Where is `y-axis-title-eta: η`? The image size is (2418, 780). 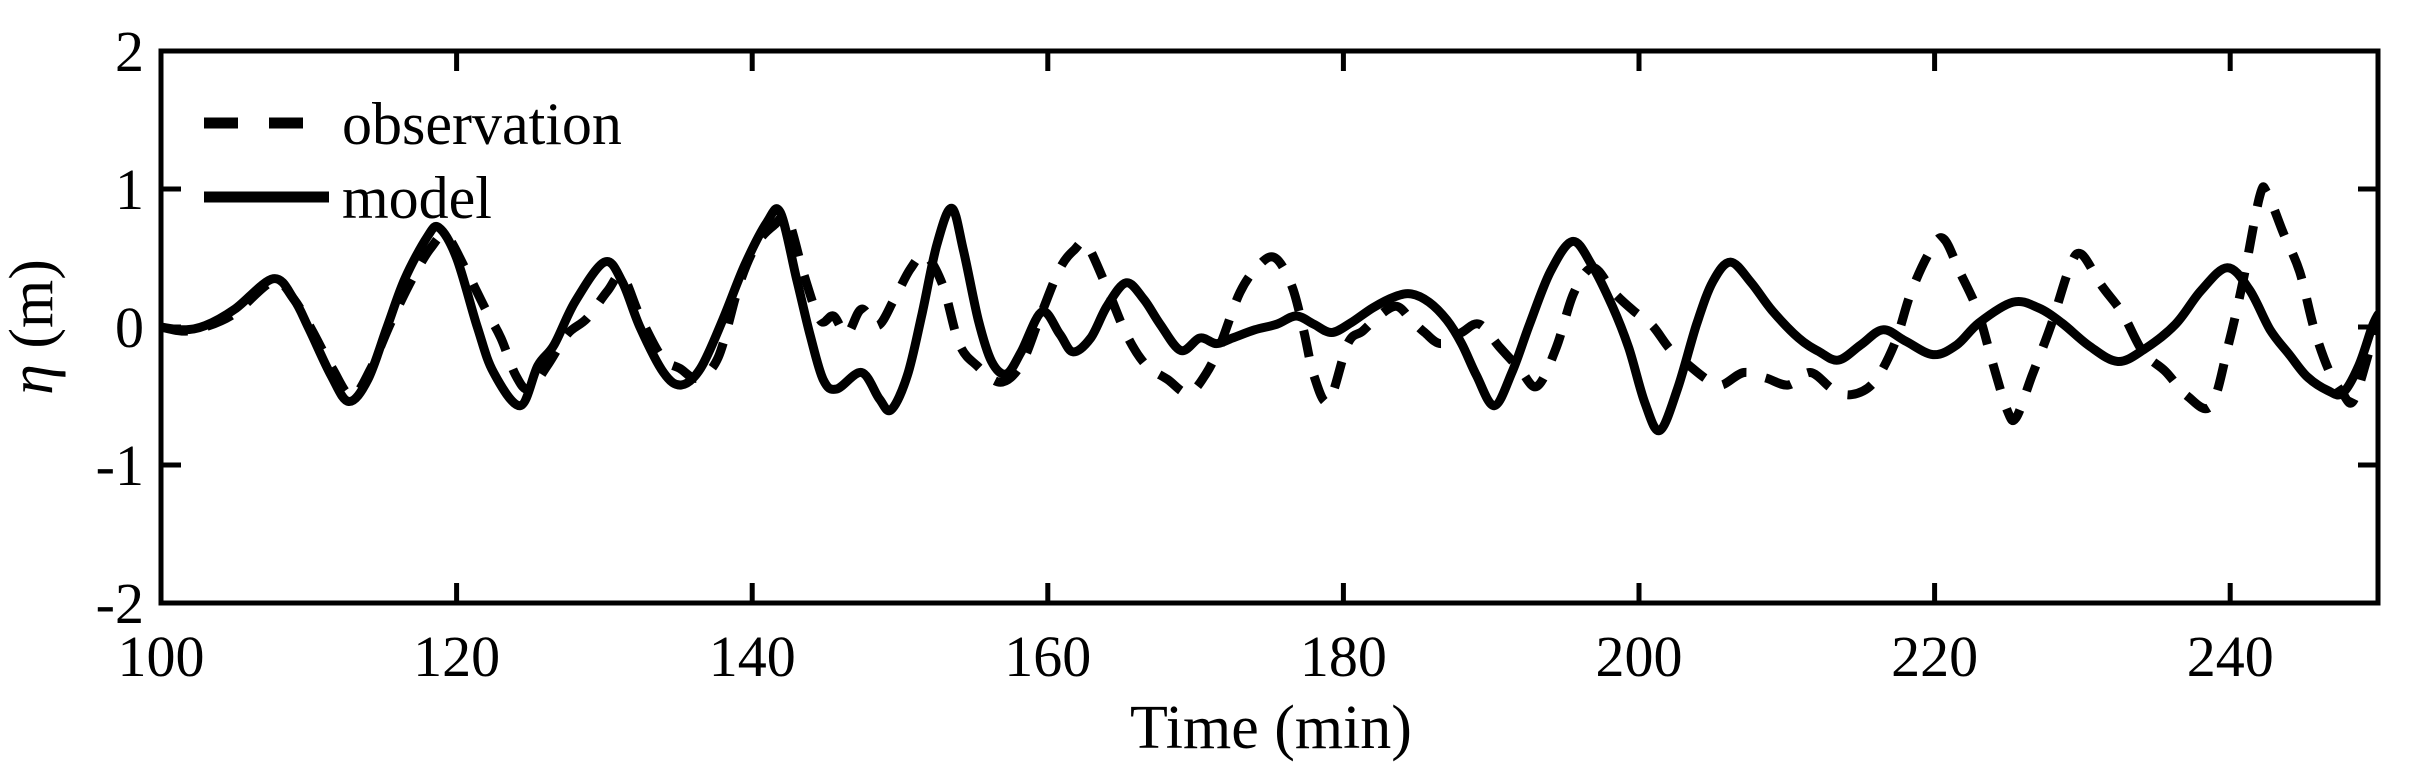
y-axis-title-eta: η is located at coordinates (33, 379).